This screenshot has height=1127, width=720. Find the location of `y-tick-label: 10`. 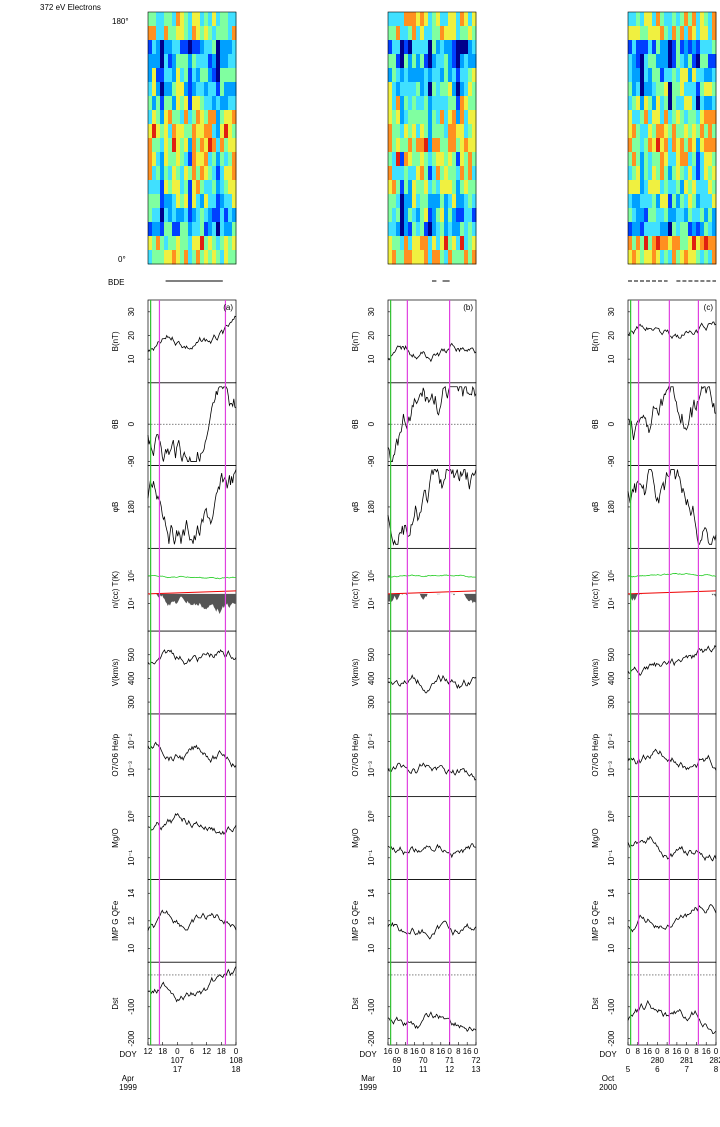

y-tick-label: 10 is located at coordinates (611, 947).